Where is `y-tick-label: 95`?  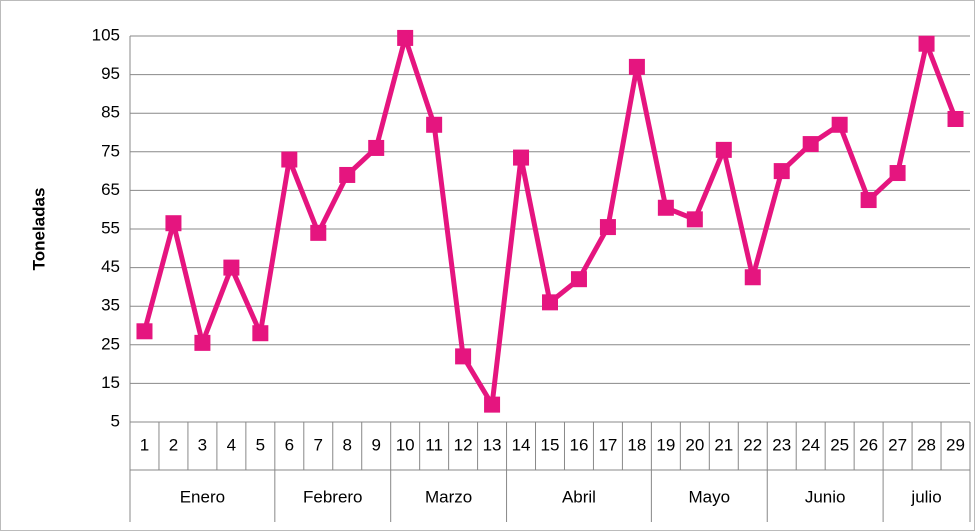
y-tick-label: 95 is located at coordinates (110, 73).